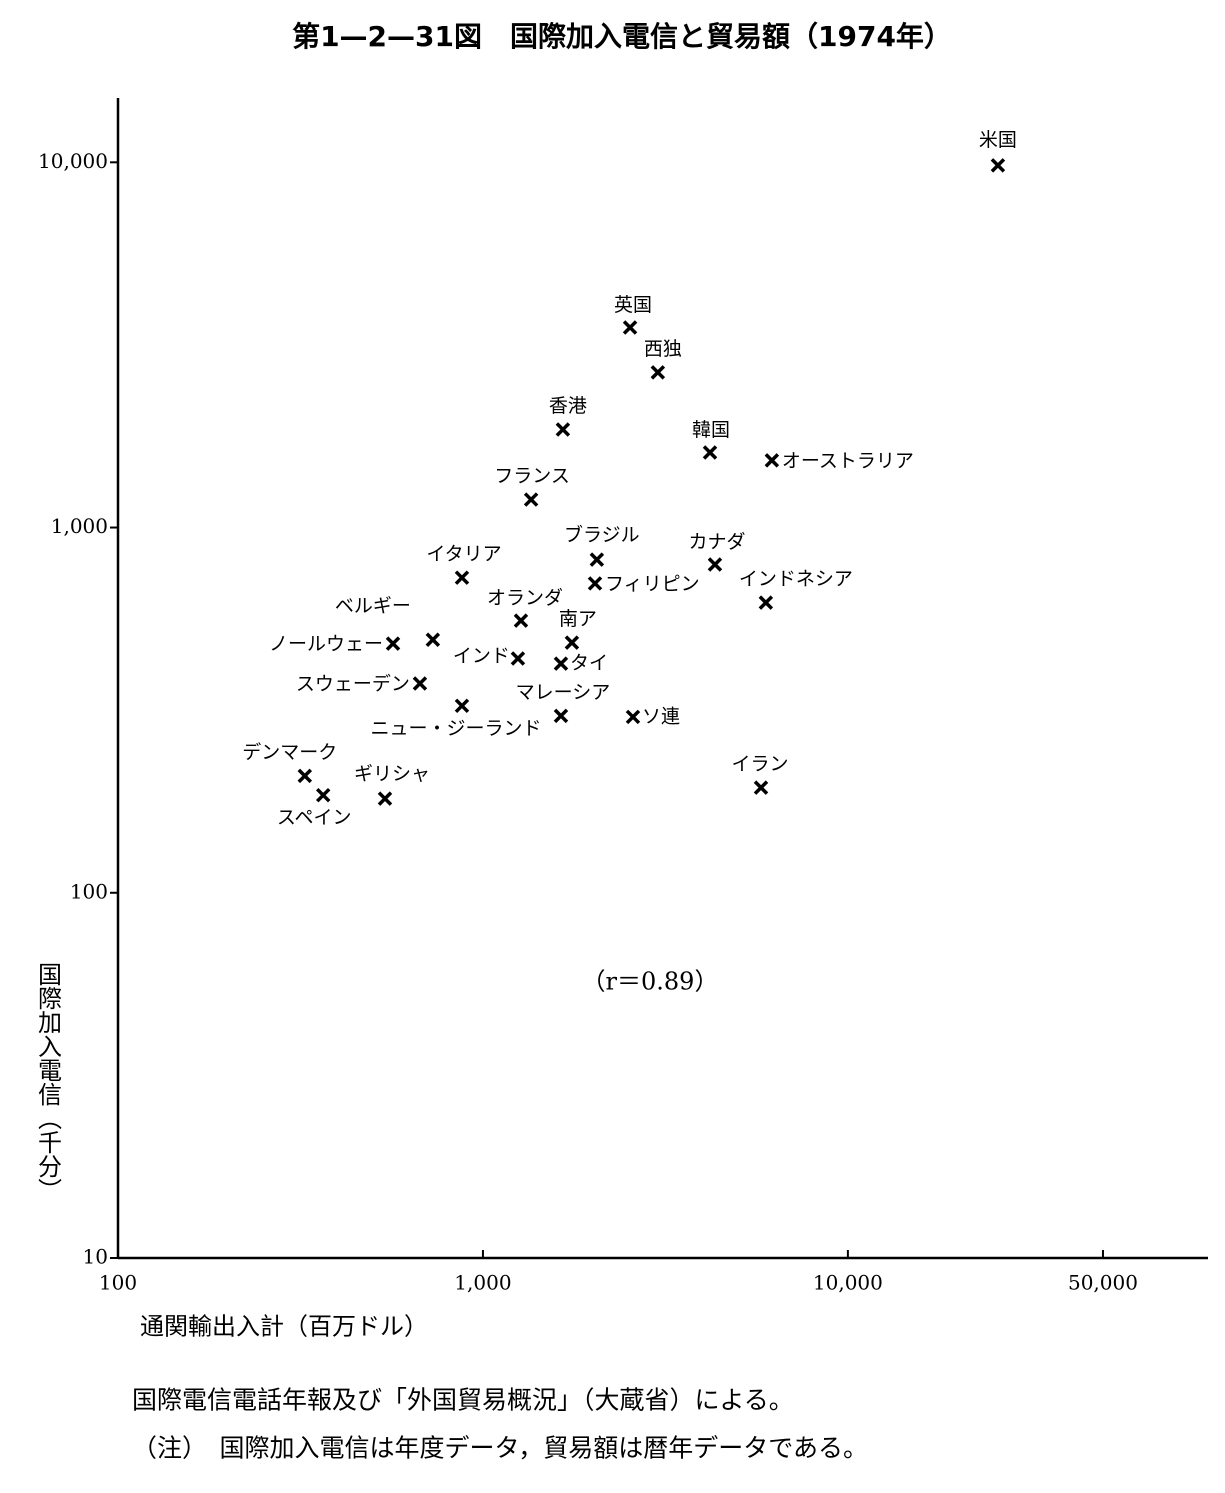  I want to click on chart-title: 第1—2—31図 国際加入電信と貿易額（1974年）, so click(622, 36).